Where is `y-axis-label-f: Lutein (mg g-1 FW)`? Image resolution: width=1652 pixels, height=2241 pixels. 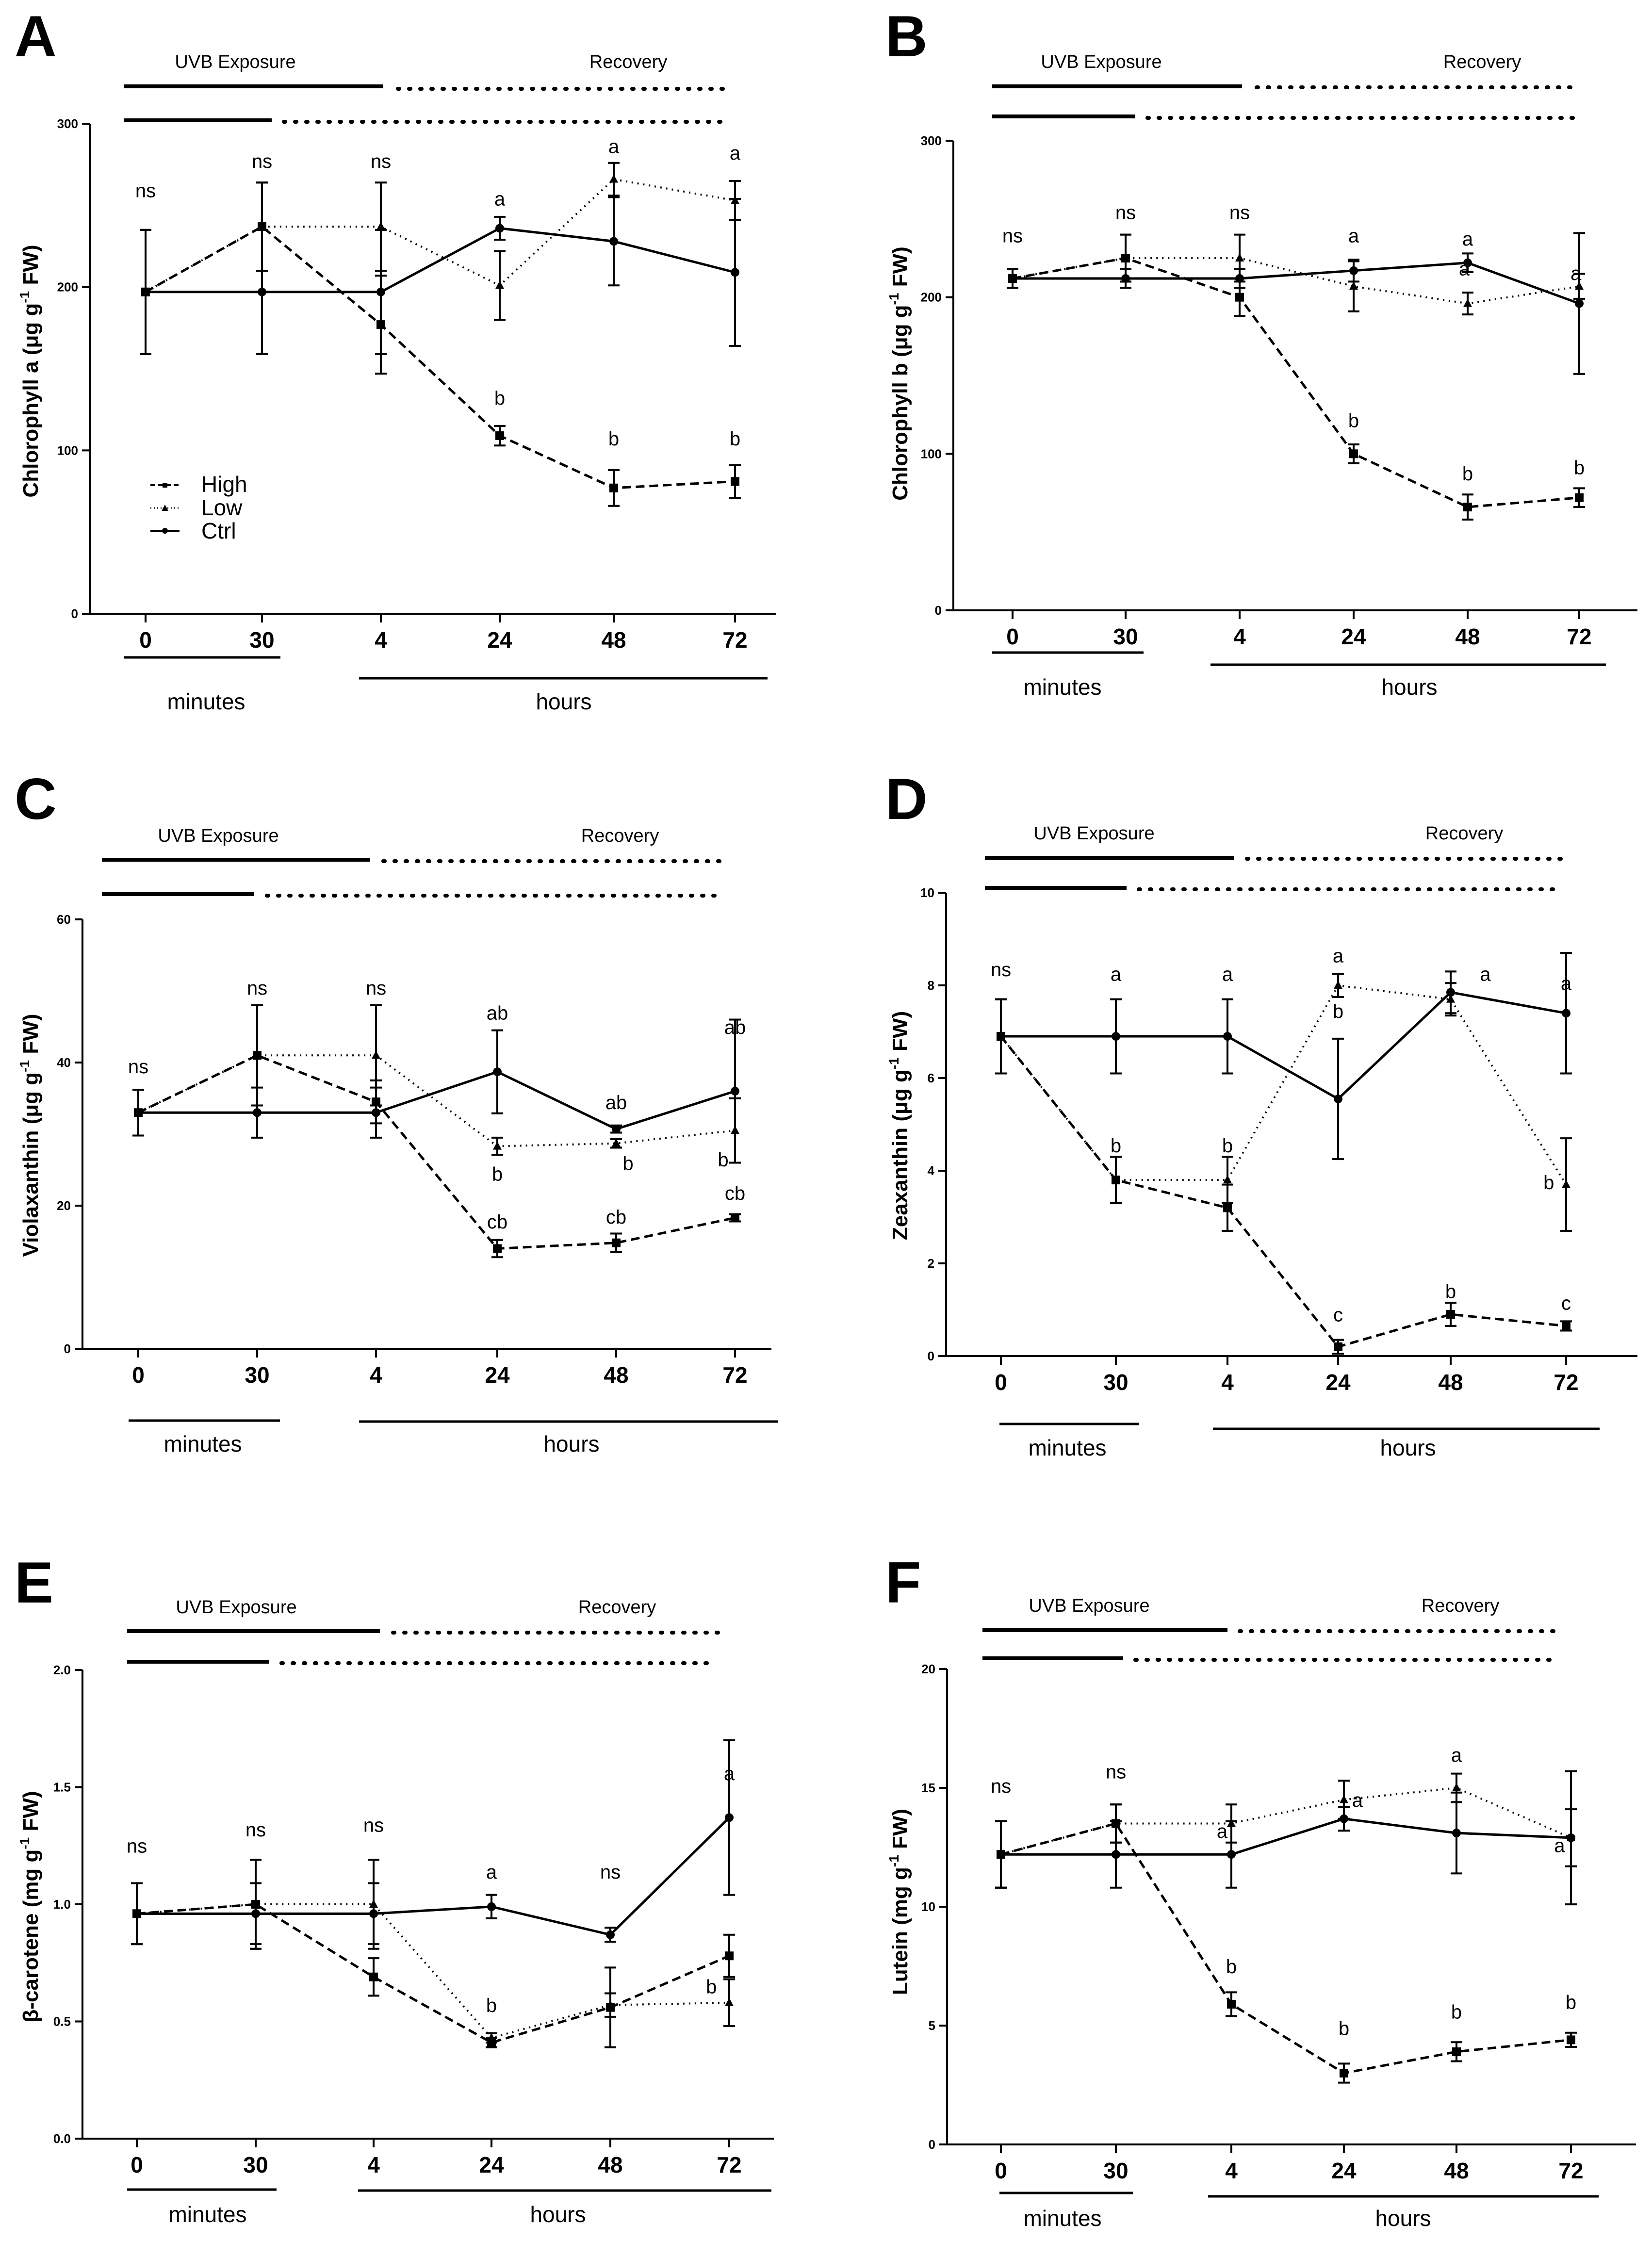 y-axis-label-f: Lutein (mg g-1 FW) is located at coordinates (899, 1902).